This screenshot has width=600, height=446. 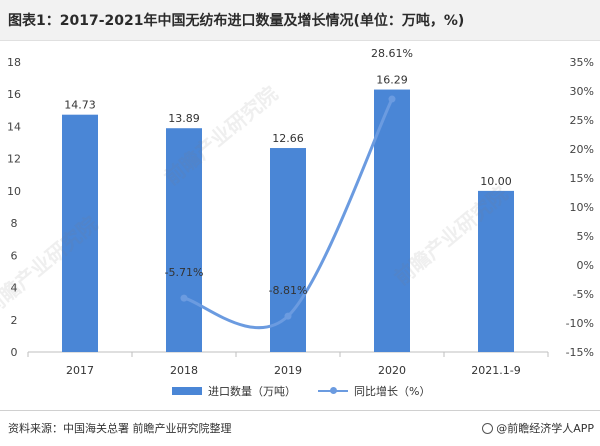 I want to click on right-axis-tick-label: 30%, so click(x=582, y=91).